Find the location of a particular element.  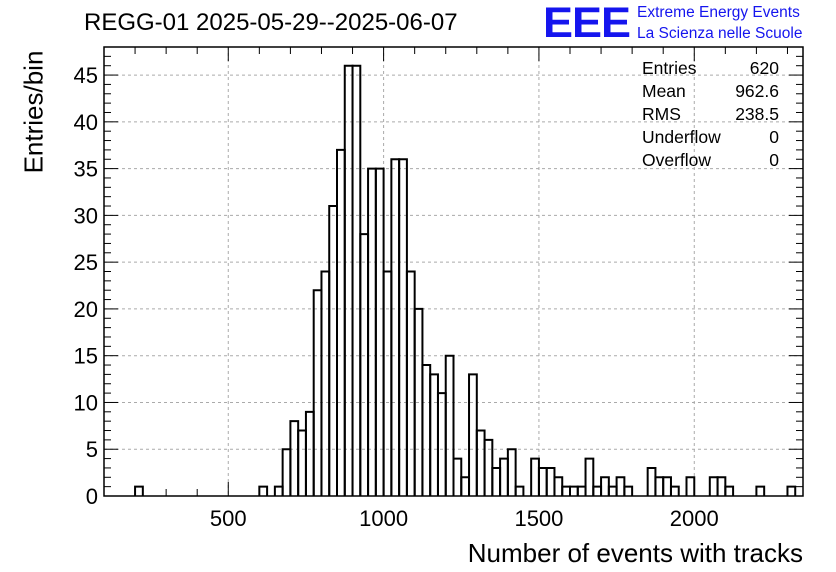

y-tick-label-6: 30 is located at coordinates (86, 215).